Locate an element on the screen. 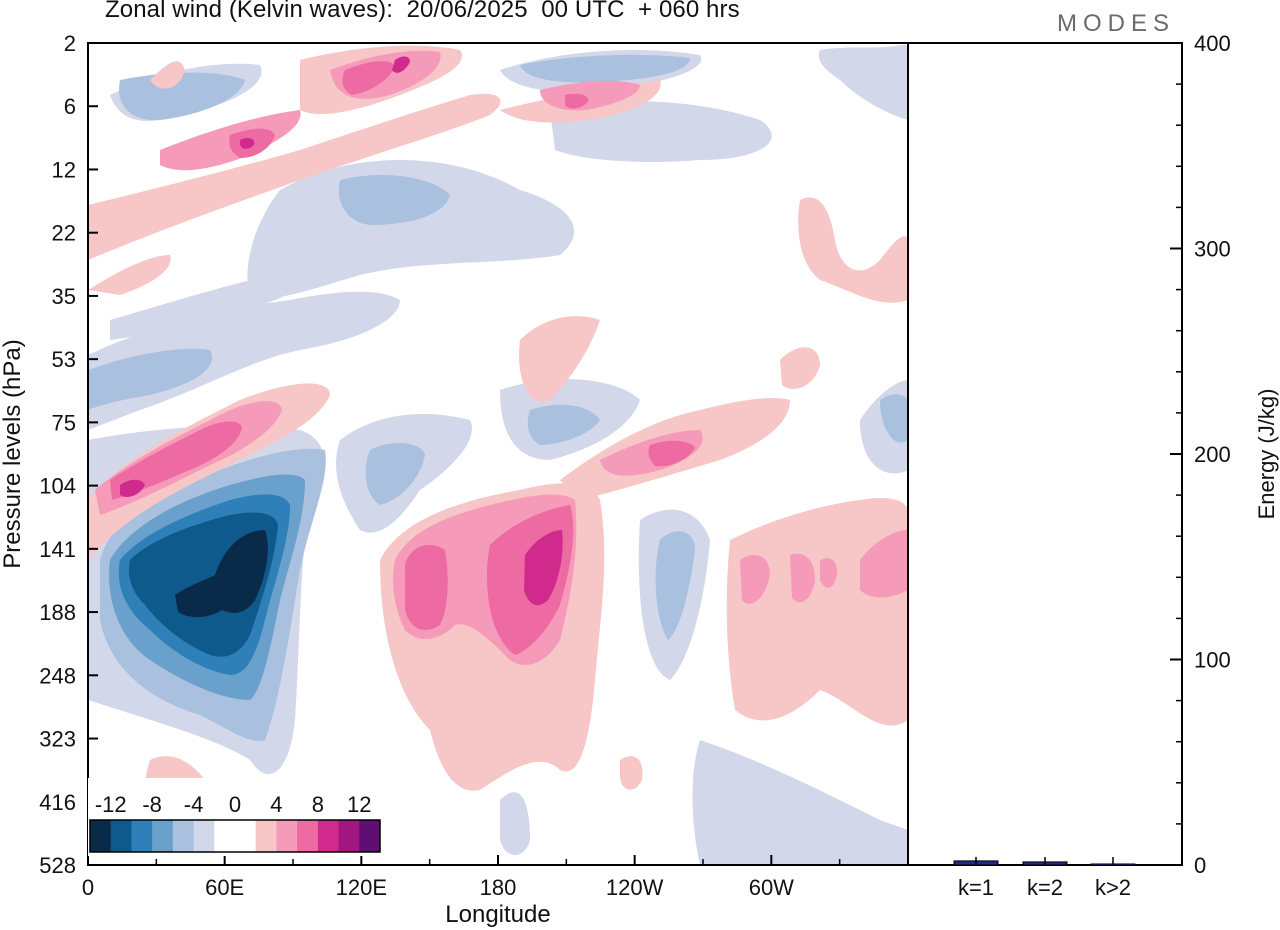 The image size is (1280, 930). y-tick-label: 416 is located at coordinates (57, 802).